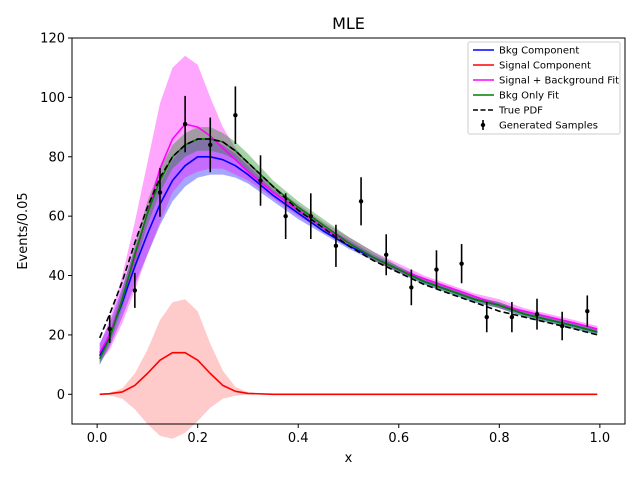 The width and height of the screenshot is (640, 480). What do you see at coordinates (548, 126) in the screenshot?
I see `legend-label: Generated Samples` at bounding box center [548, 126].